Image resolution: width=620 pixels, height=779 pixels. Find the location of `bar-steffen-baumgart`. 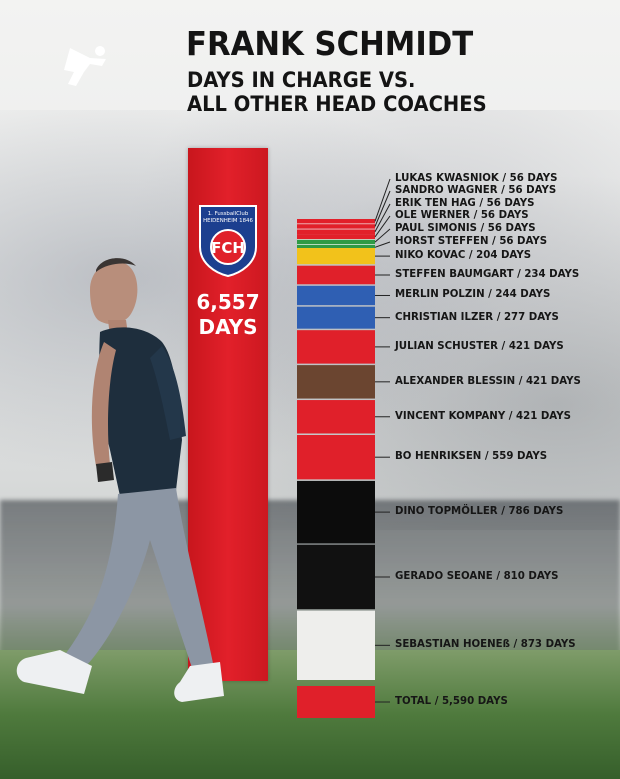

bar-steffen-baumgart is located at coordinates (336, 275).